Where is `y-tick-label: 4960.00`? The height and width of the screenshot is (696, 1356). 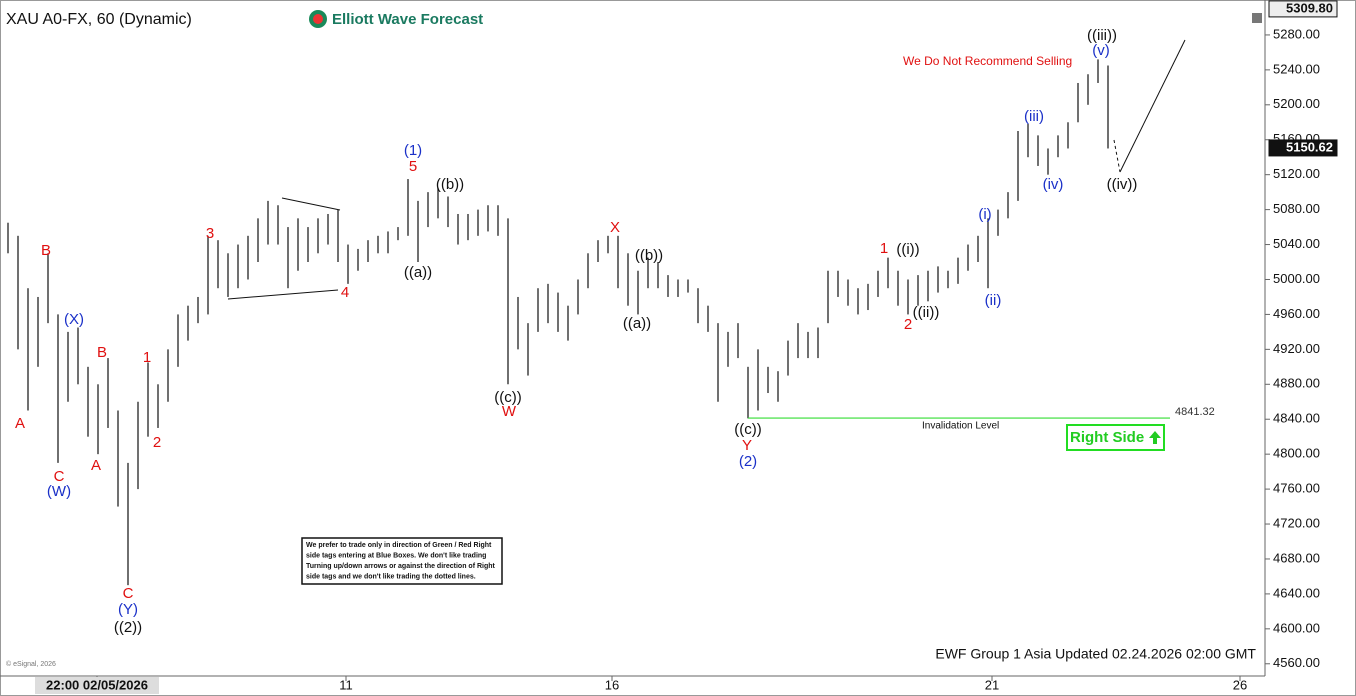 y-tick-label: 4960.00 is located at coordinates (1296, 313).